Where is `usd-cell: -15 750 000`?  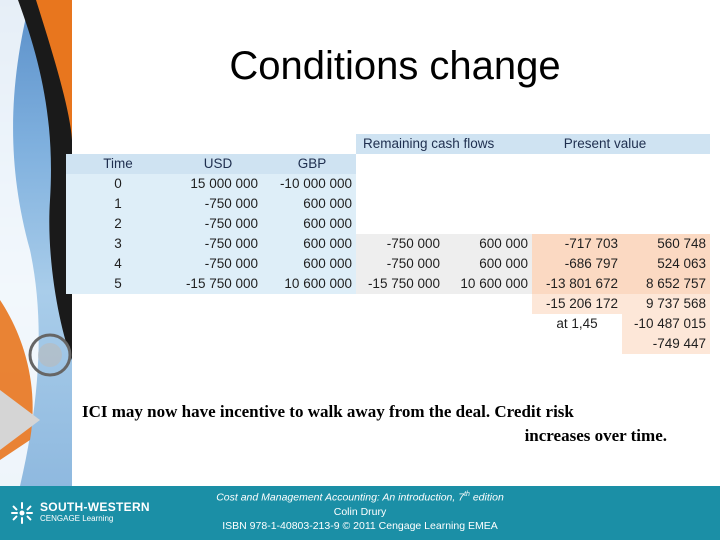 usd-cell: -15 750 000 is located at coordinates (221, 283).